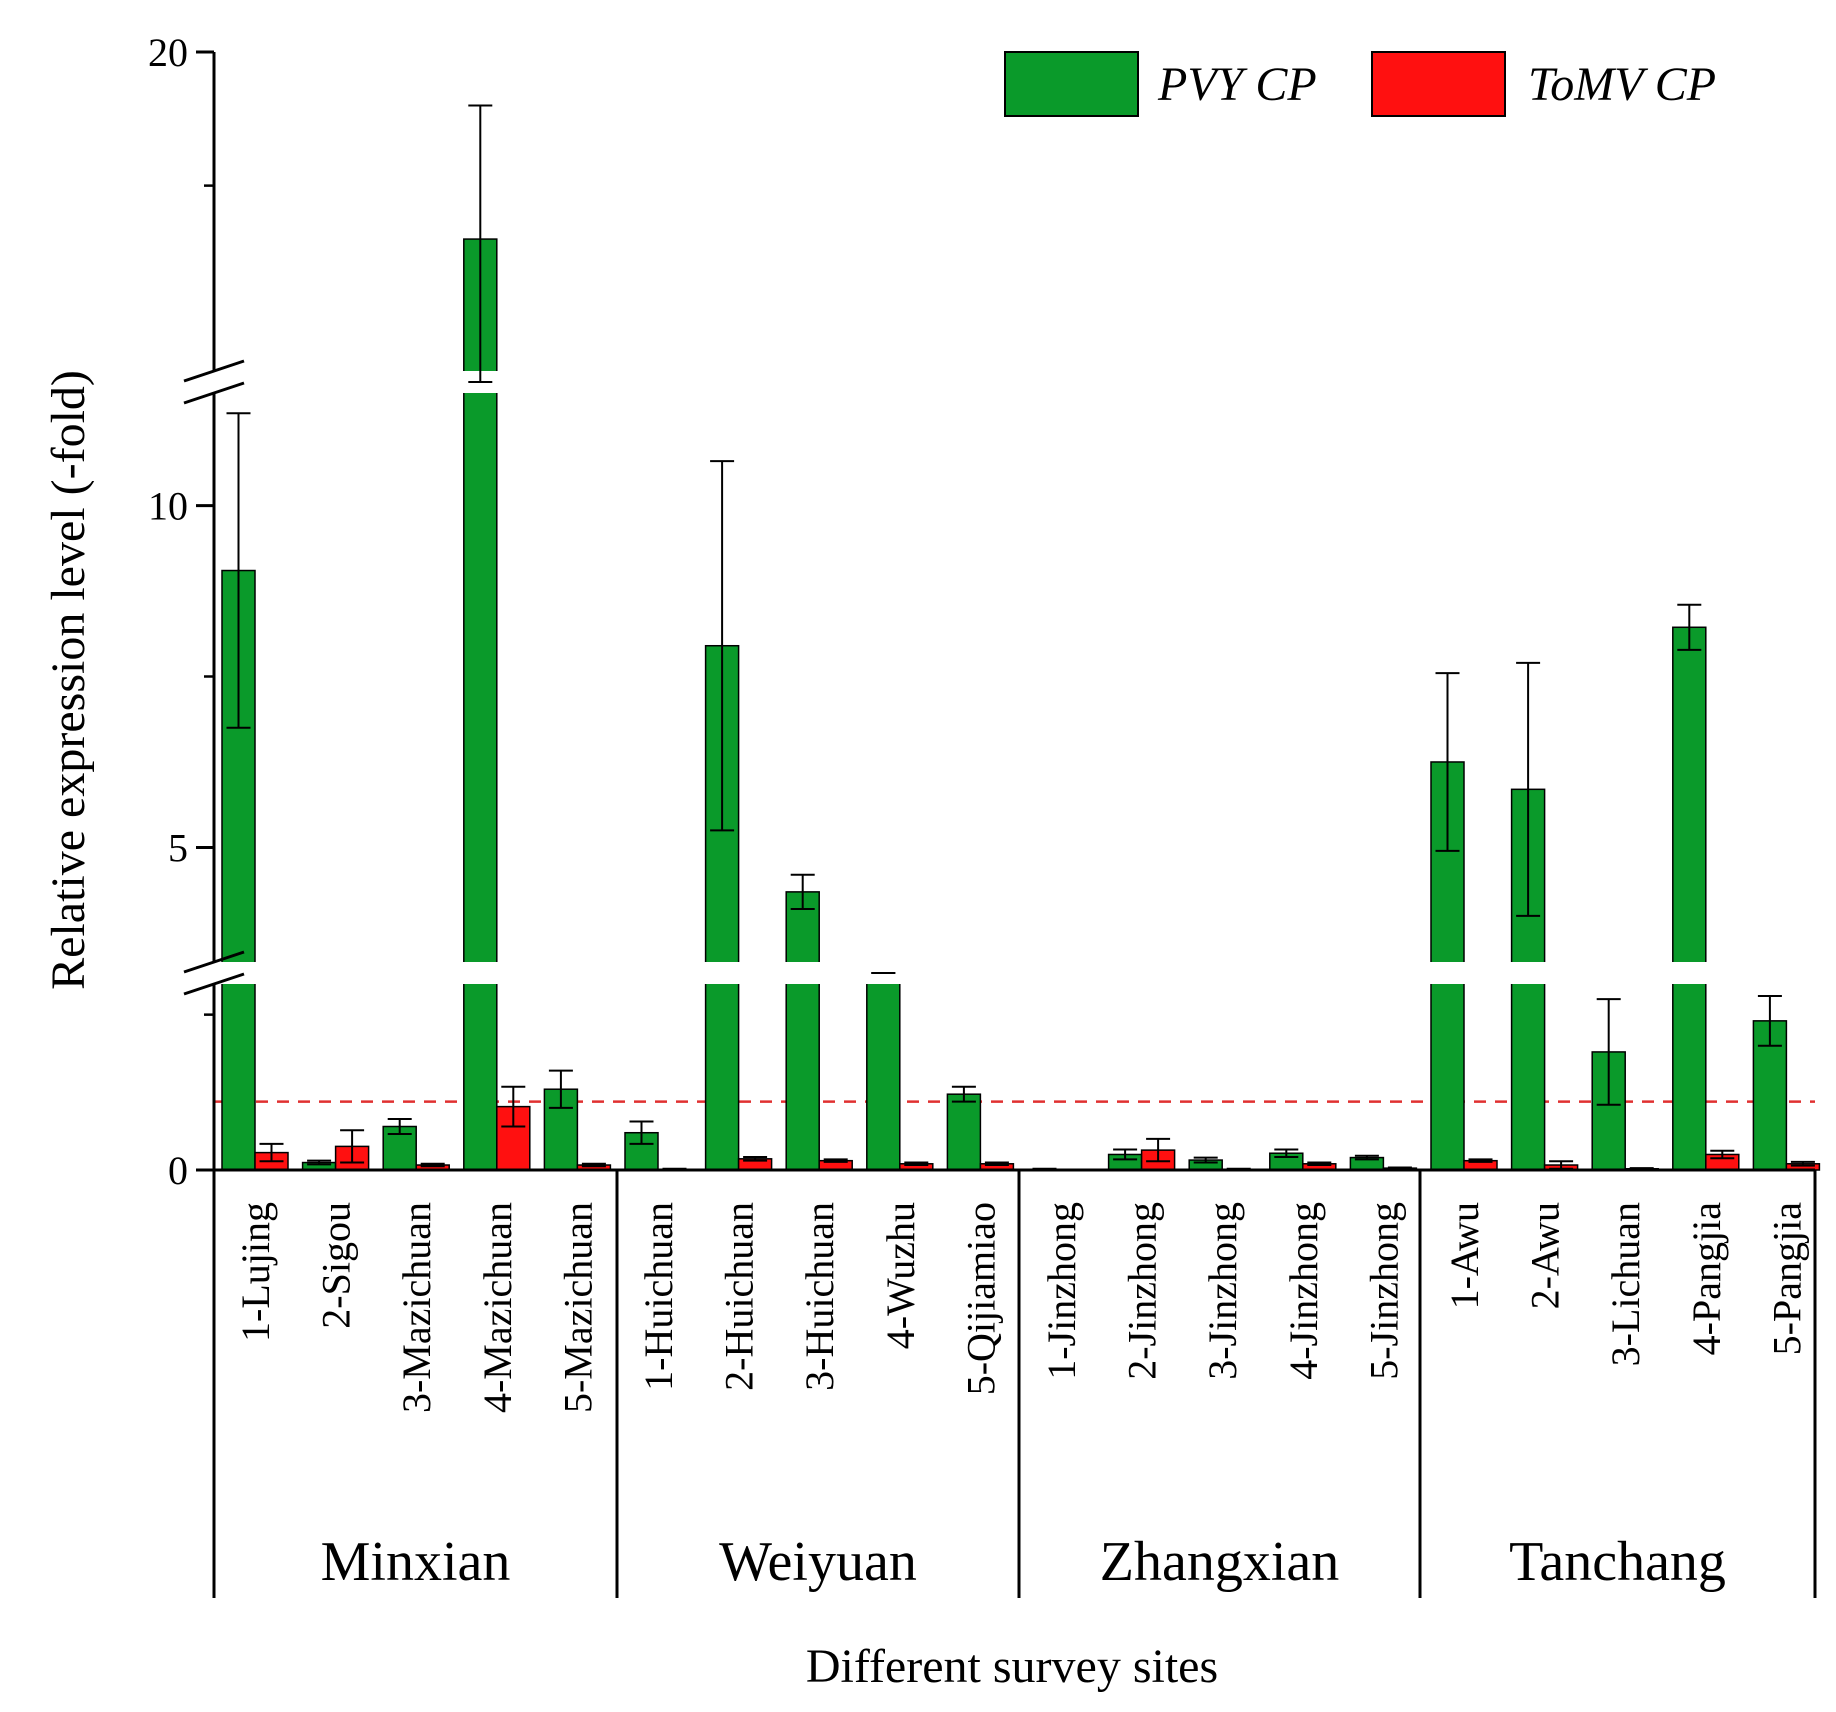 The height and width of the screenshot is (1712, 1836). Describe the element at coordinates (1219, 1562) in the screenshot. I see `group-label-zhangxian: Zhangxian` at that location.